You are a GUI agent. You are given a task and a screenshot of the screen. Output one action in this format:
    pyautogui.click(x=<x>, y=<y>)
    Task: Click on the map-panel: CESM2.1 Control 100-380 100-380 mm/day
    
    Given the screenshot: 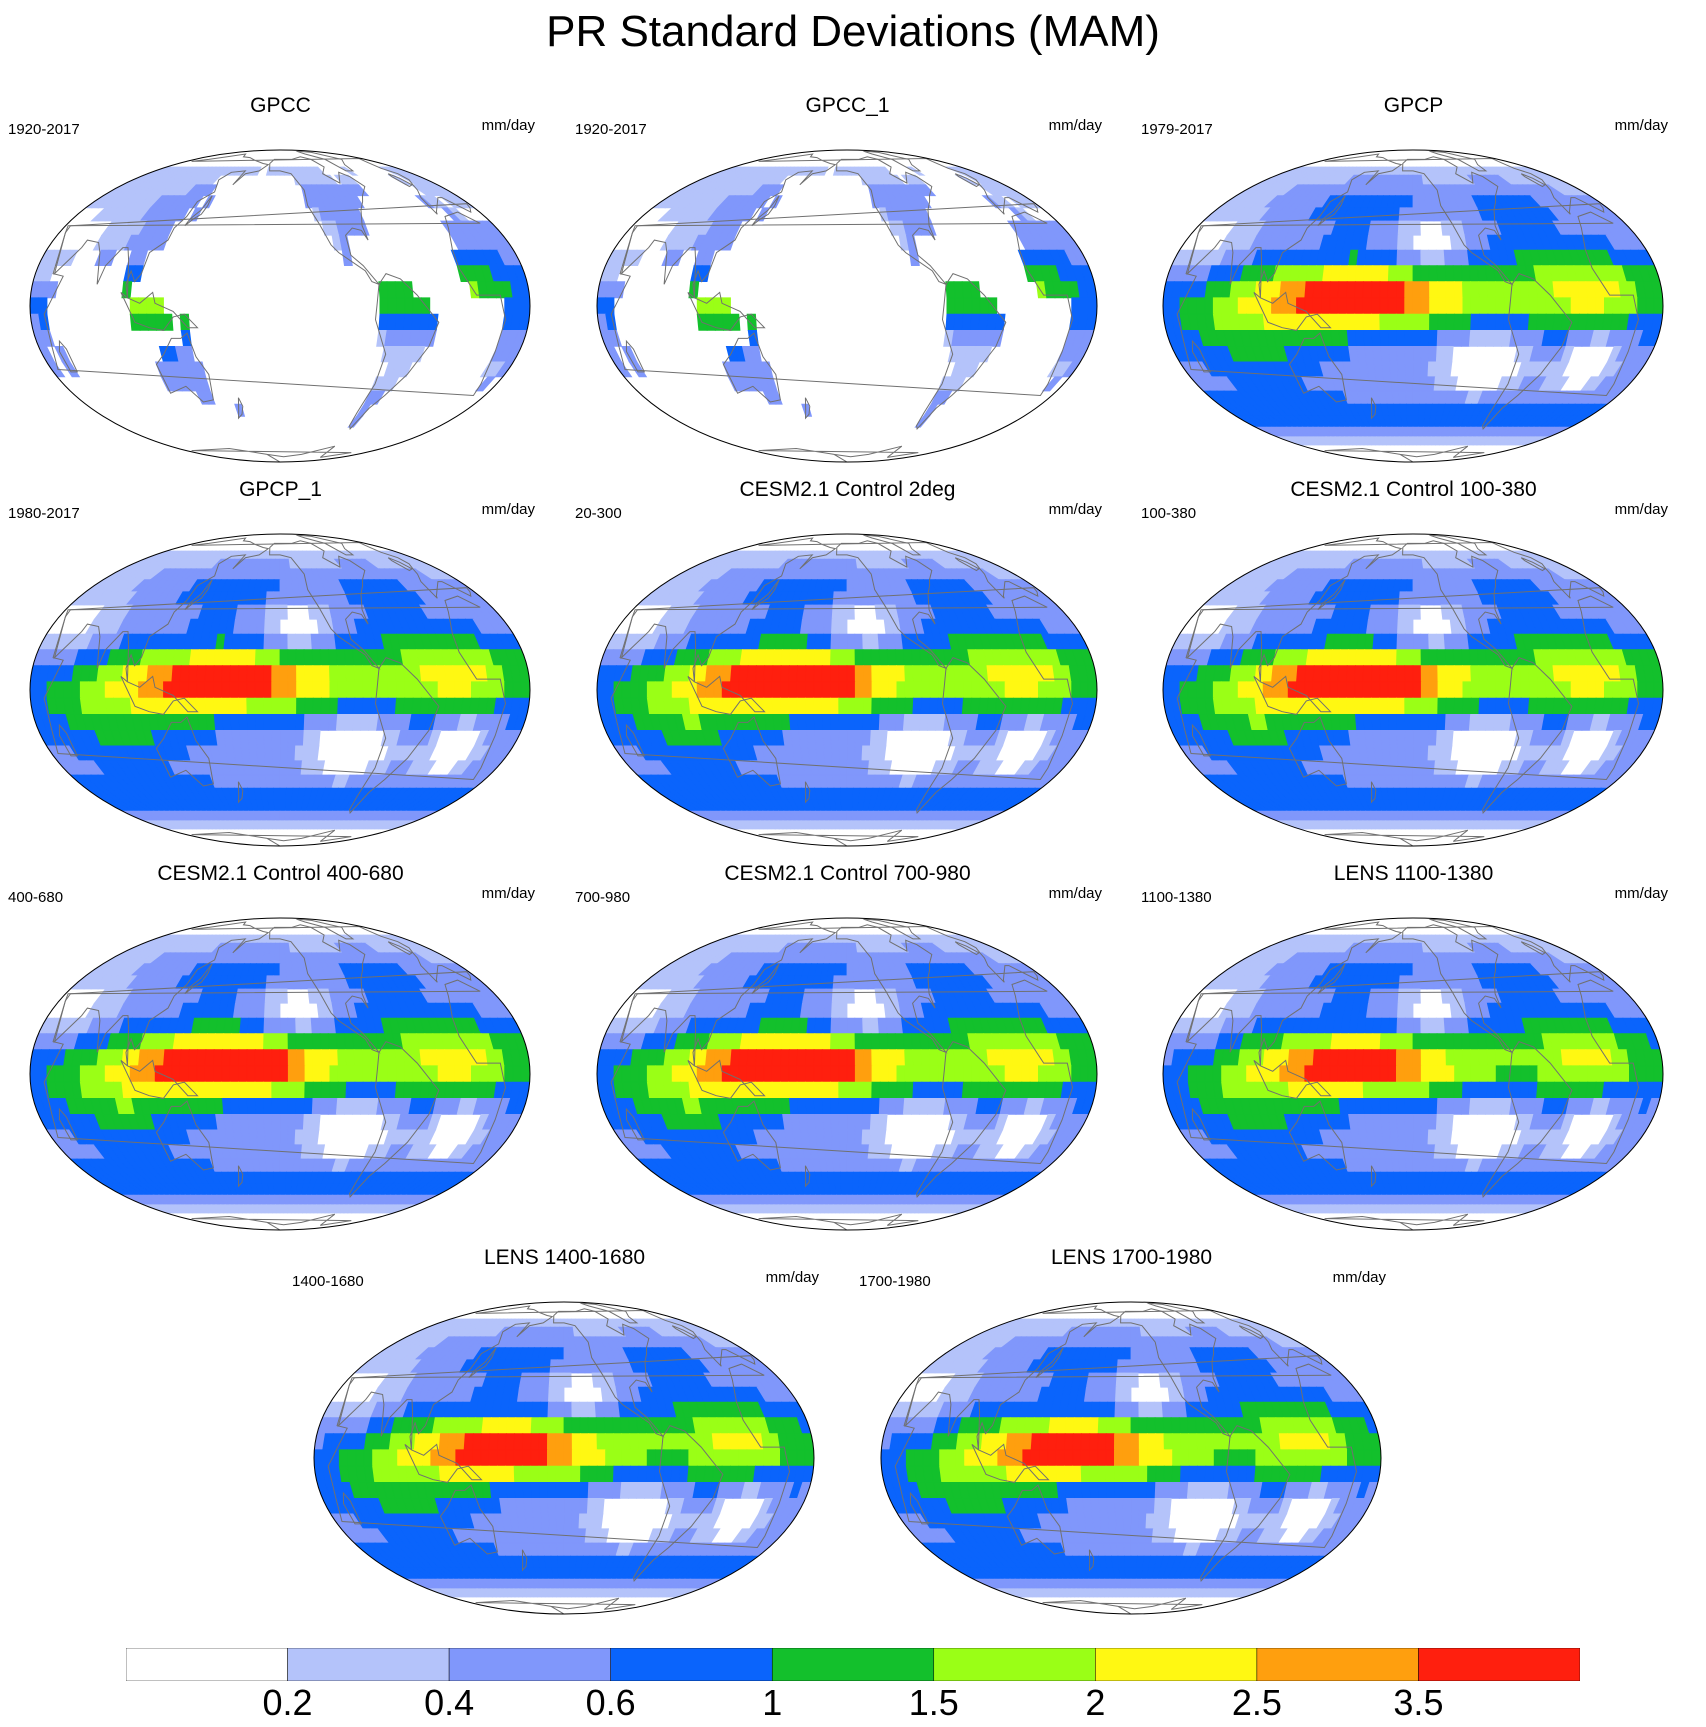 What is the action you would take?
    pyautogui.click(x=1413, y=668)
    